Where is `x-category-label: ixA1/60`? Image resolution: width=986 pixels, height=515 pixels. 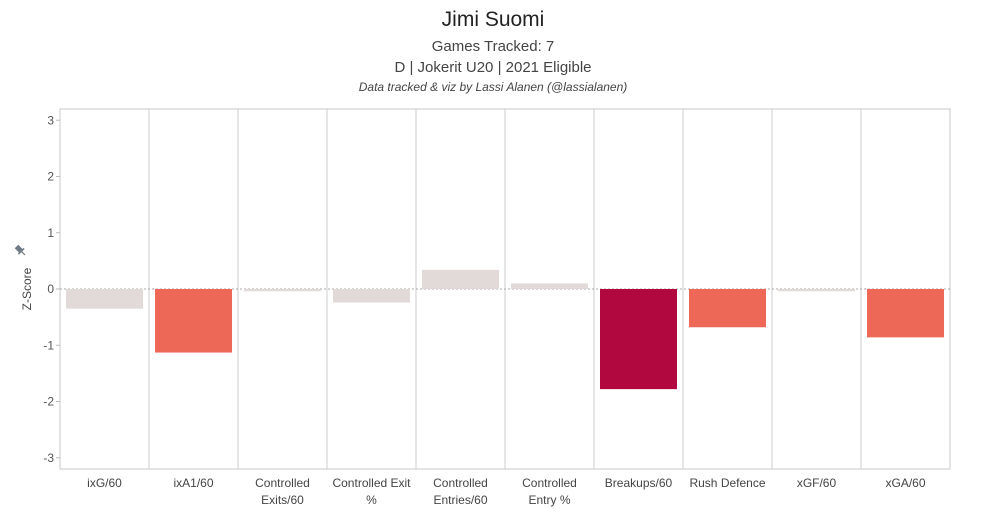
x-category-label: ixA1/60 is located at coordinates (193, 483).